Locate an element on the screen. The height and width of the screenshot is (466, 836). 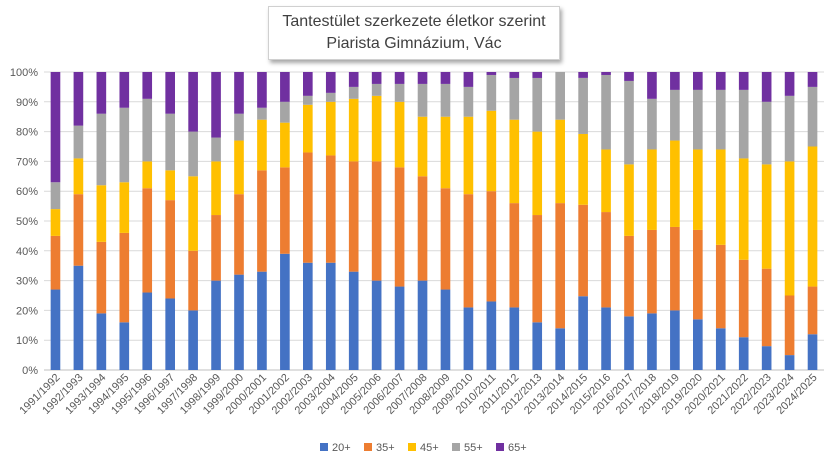
y-tick-label: 10% is located at coordinates (27, 341).